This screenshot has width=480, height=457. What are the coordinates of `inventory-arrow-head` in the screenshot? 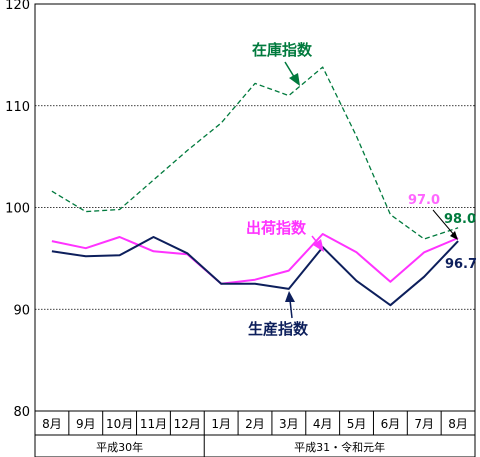 It's located at (294, 79).